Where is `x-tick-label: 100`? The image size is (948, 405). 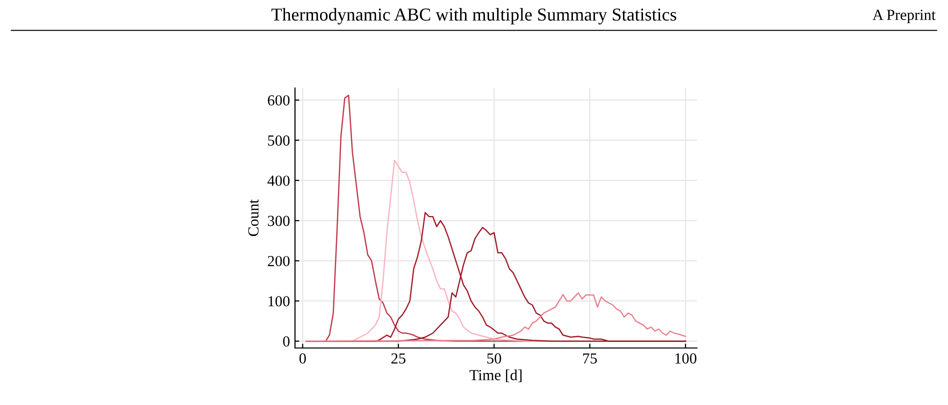
x-tick-label: 100 is located at coordinates (685, 358).